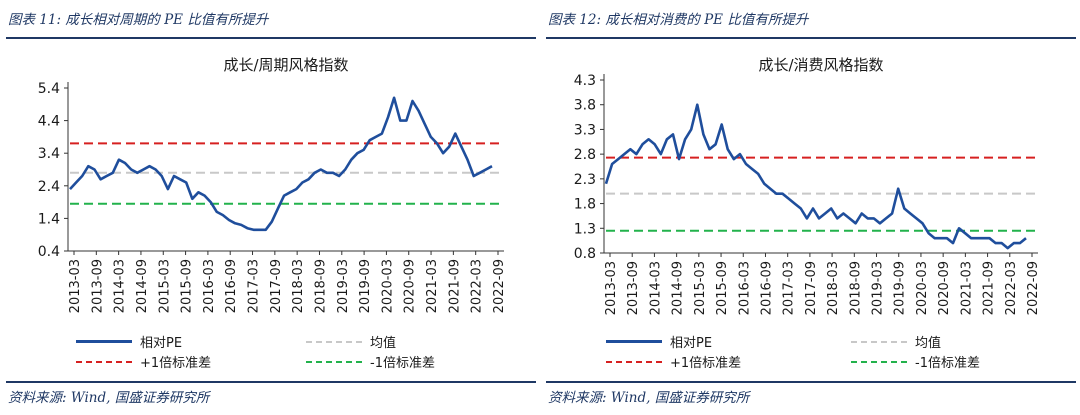 The width and height of the screenshot is (1080, 415). What do you see at coordinates (585, 130) in the screenshot?
I see `y-tick-label: 3.3` at bounding box center [585, 130].